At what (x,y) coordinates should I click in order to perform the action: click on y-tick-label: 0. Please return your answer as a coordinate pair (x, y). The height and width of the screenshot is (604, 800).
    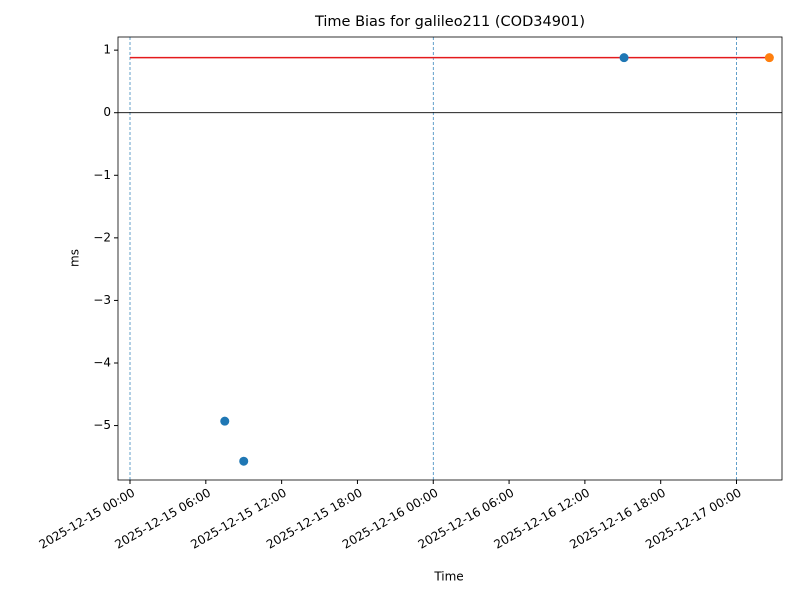
    Looking at the image, I should click on (107, 112).